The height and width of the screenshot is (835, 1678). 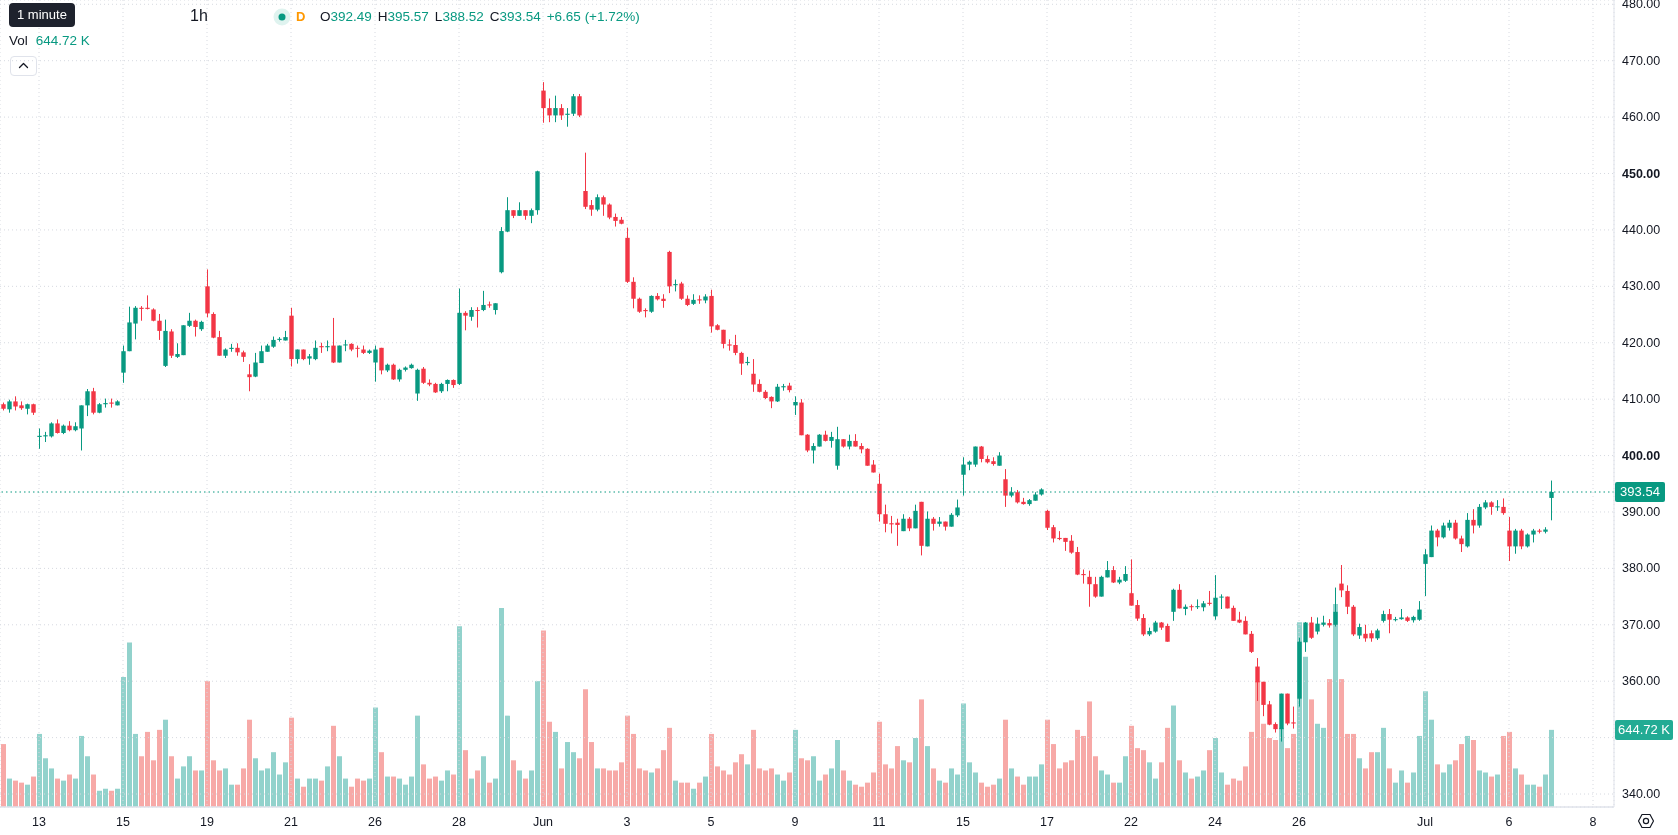 I want to click on annotation: 644.72 K, so click(x=62, y=41).